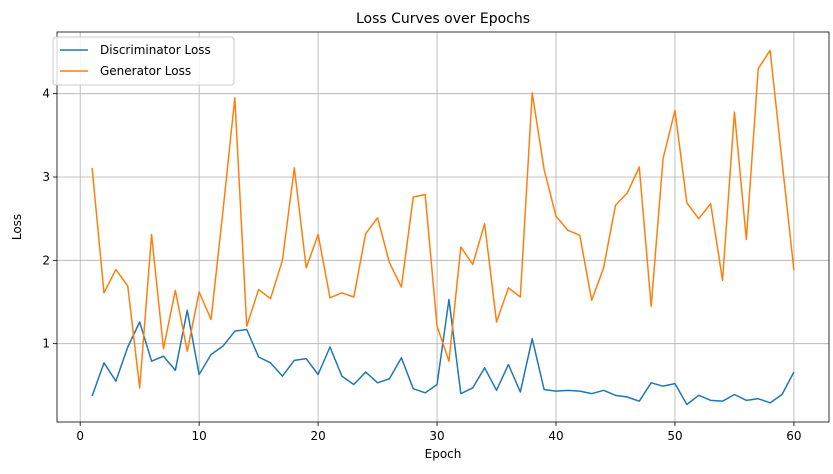 The width and height of the screenshot is (833, 474). Describe the element at coordinates (555, 436) in the screenshot. I see `x-tick-label: 40` at that location.